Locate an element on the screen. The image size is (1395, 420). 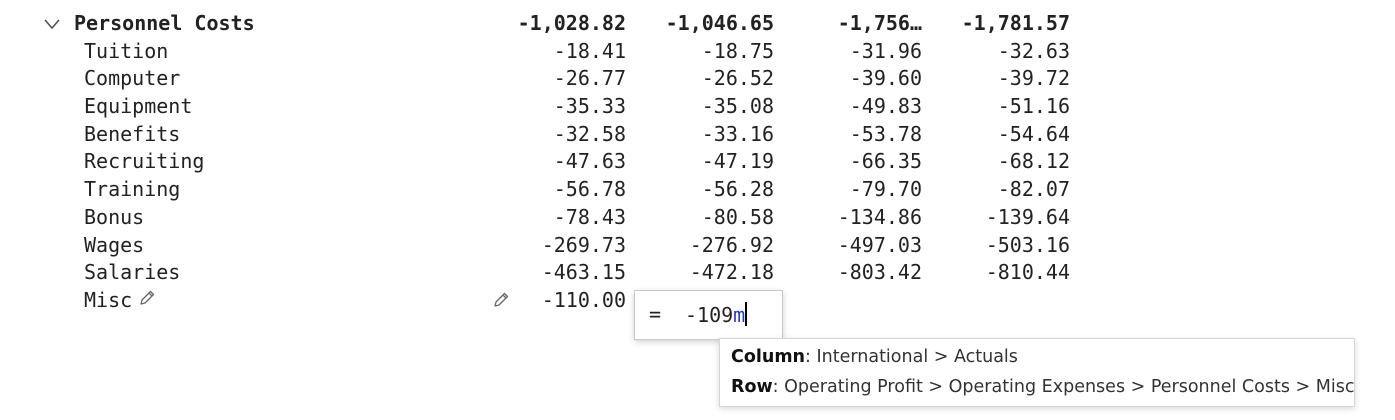
editor-input: -109m is located at coordinates (716, 314).